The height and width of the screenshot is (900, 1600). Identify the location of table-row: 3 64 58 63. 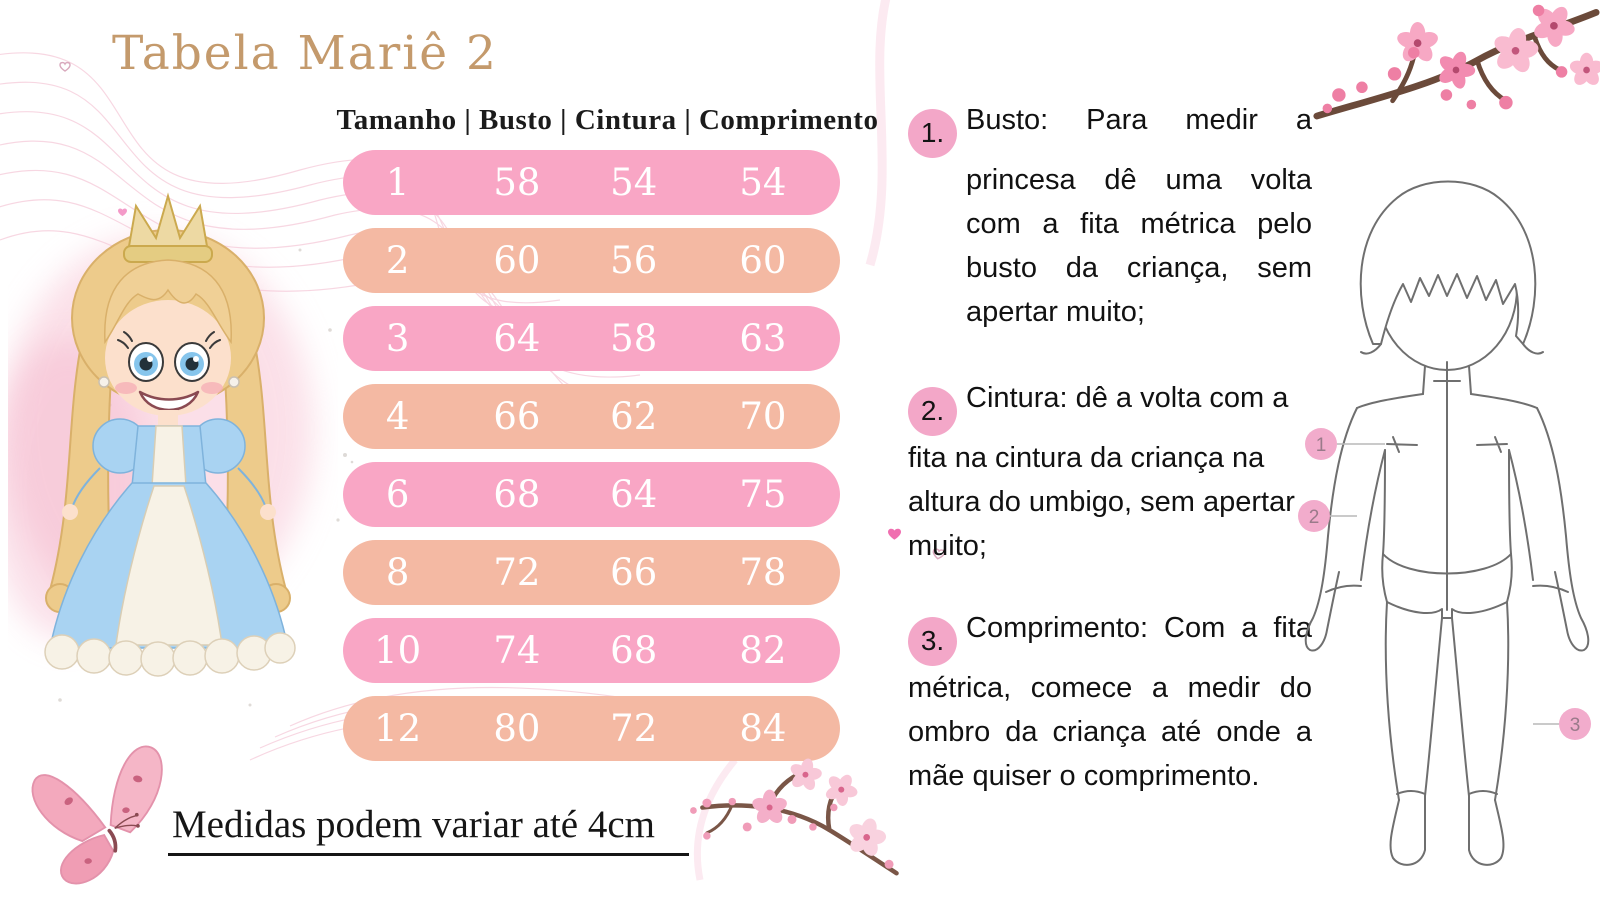
(591, 338).